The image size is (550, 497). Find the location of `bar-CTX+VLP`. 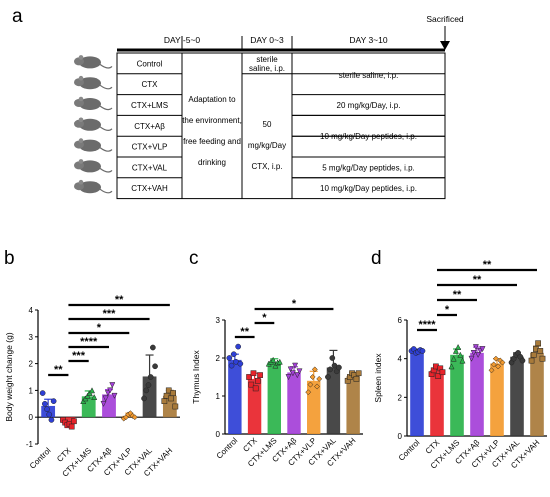

bar-CTX+VLP is located at coordinates (129, 416).